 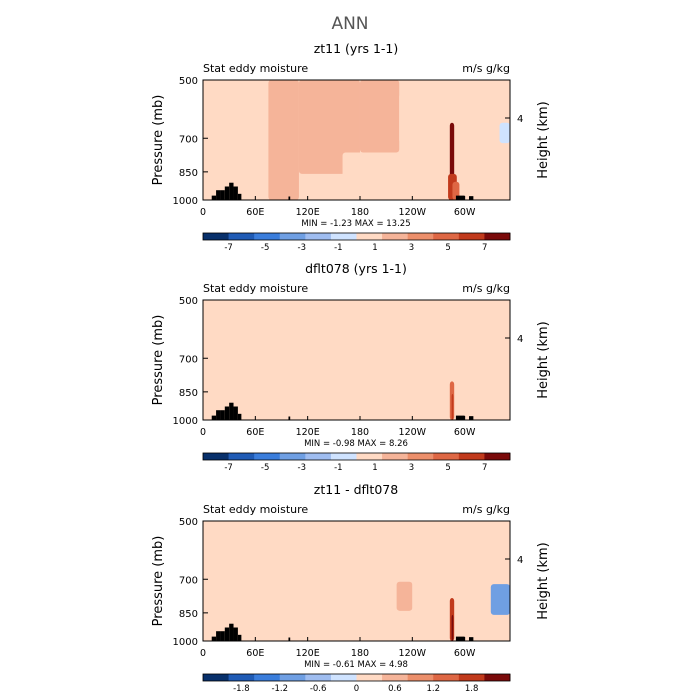 What do you see at coordinates (188, 301) in the screenshot?
I see `panel-2-ytick-500: 500` at bounding box center [188, 301].